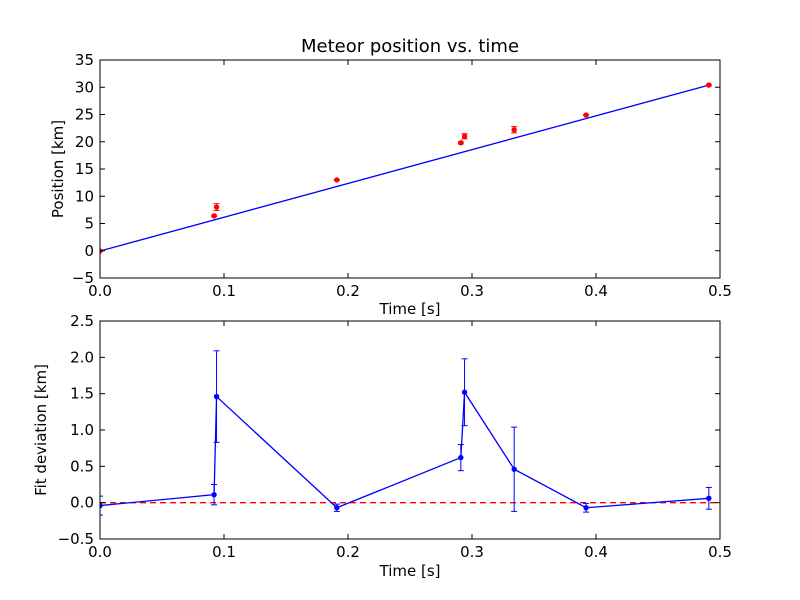  I want to click on y-tick-label: 1.0, so click(82, 430).